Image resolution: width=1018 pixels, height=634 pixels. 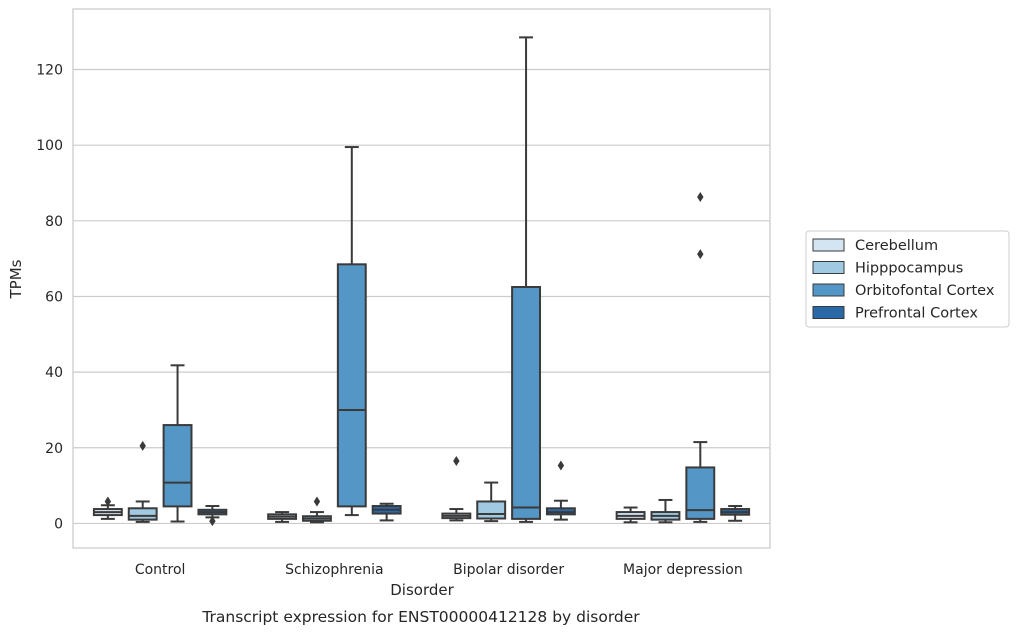 I want to click on legend-frame, so click(x=907, y=279).